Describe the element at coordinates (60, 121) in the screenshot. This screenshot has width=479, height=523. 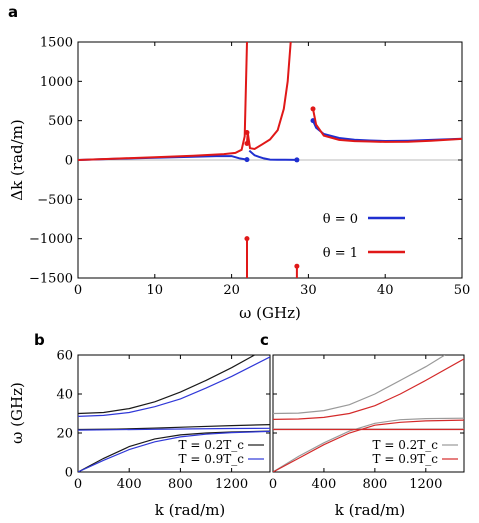
I see `y-tick-label: 500` at that location.